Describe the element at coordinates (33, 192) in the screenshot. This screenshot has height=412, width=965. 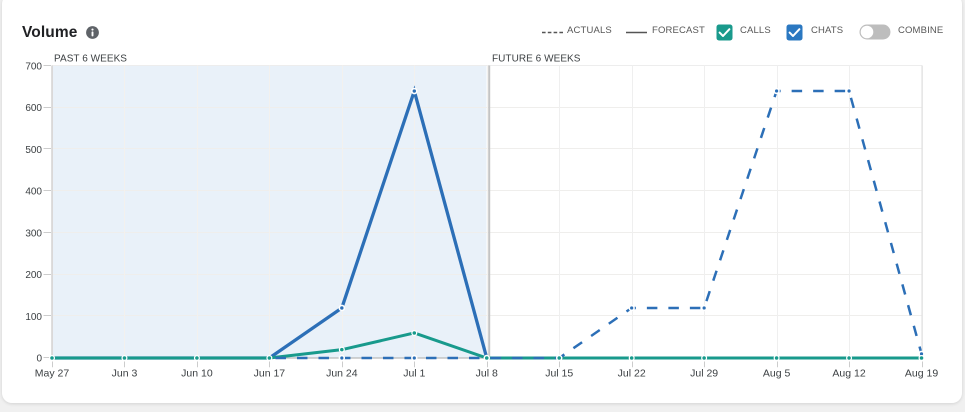
I see `svg-text: 400` at that location.